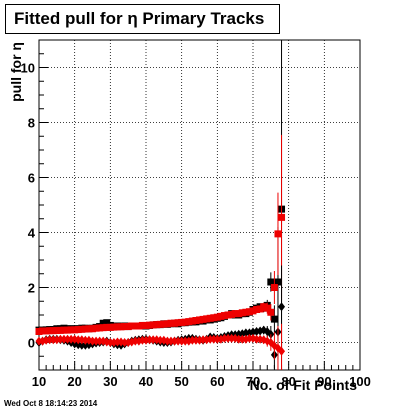 The image size is (400, 414). What do you see at coordinates (217, 381) in the screenshot?
I see `x-tick-label: 60` at bounding box center [217, 381].